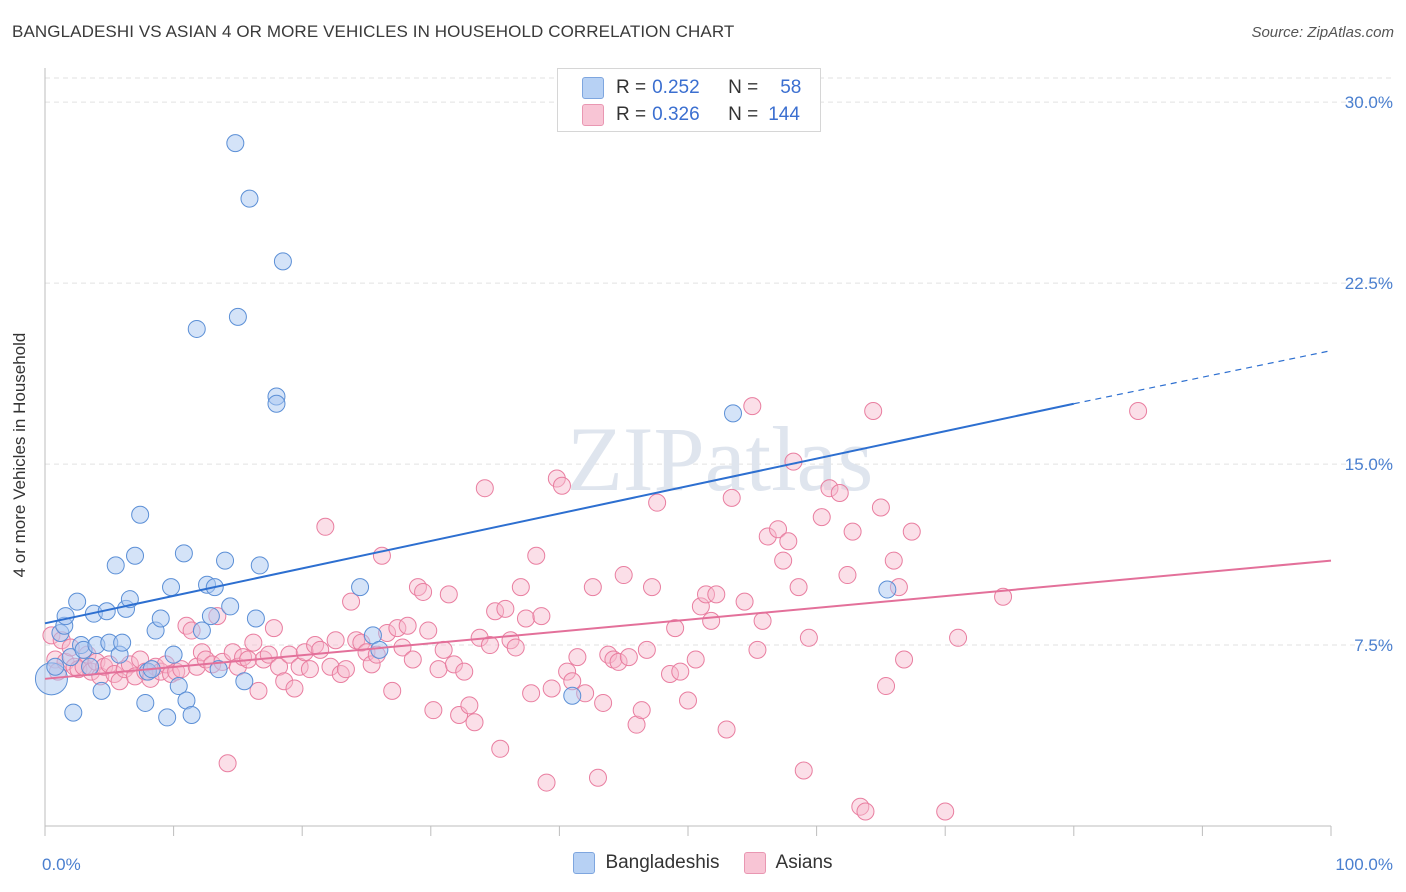 This screenshot has height=892, width=1406. I want to click on legend-r-value: 0.252, so click(676, 87).